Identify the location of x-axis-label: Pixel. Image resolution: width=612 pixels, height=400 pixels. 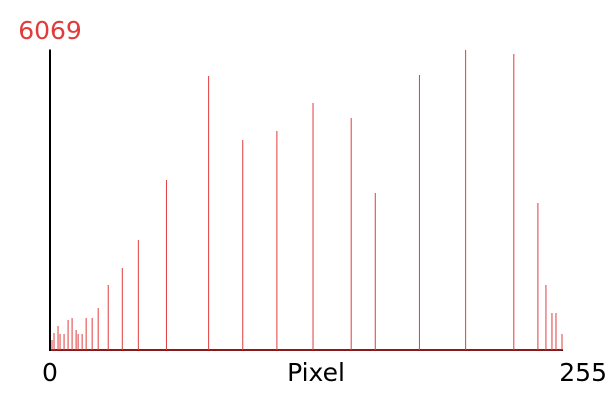
(316, 372).